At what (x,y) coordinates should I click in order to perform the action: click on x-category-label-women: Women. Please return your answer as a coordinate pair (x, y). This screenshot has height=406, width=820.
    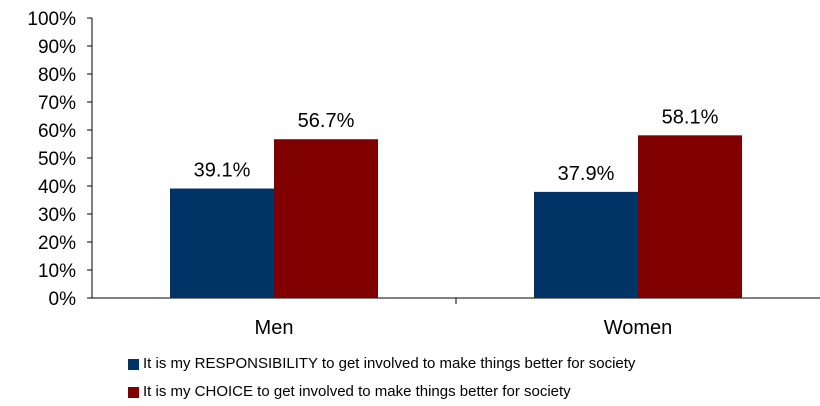
    Looking at the image, I should click on (638, 328).